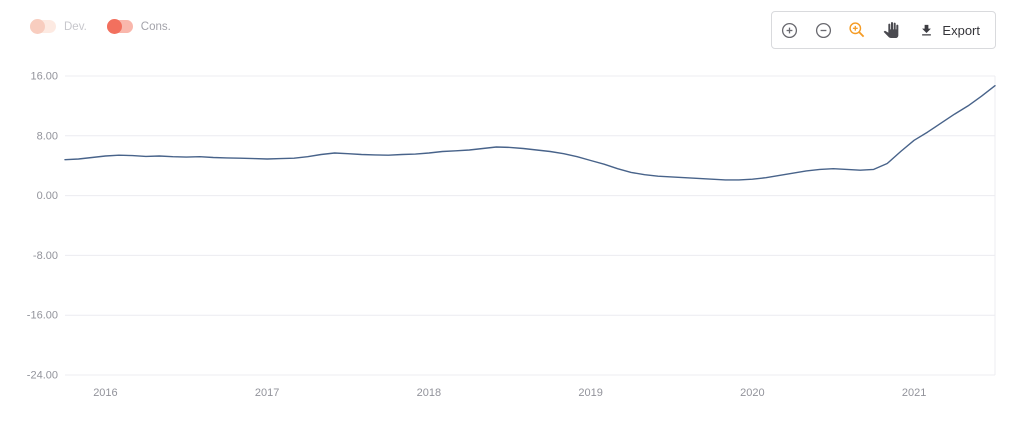 This screenshot has width=1017, height=429. I want to click on circle-minus-icon, so click(823, 30).